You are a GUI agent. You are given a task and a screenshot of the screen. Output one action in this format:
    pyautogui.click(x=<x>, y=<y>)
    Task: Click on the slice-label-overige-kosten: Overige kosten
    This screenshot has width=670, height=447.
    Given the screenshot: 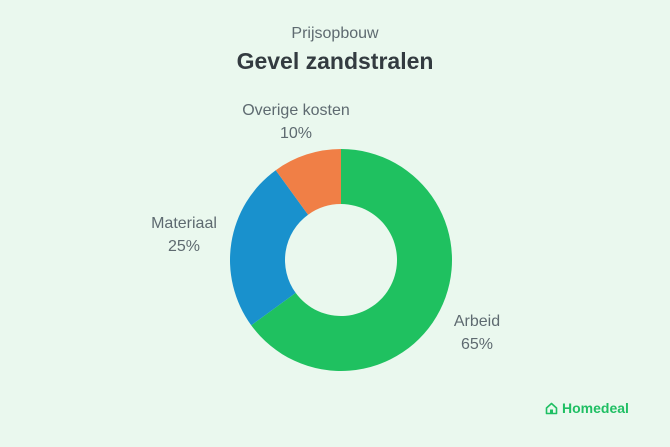 What is the action you would take?
    pyautogui.click(x=296, y=110)
    